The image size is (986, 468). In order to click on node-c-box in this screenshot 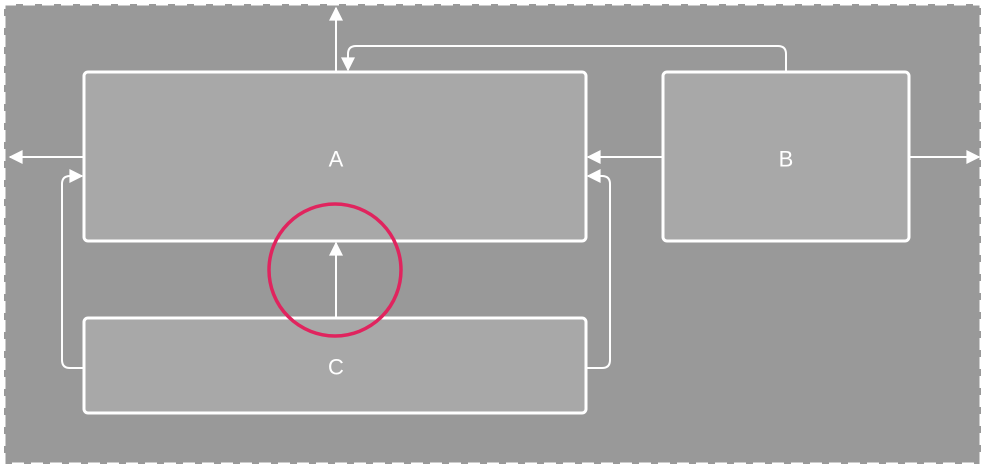, I will do `click(335, 365)`.